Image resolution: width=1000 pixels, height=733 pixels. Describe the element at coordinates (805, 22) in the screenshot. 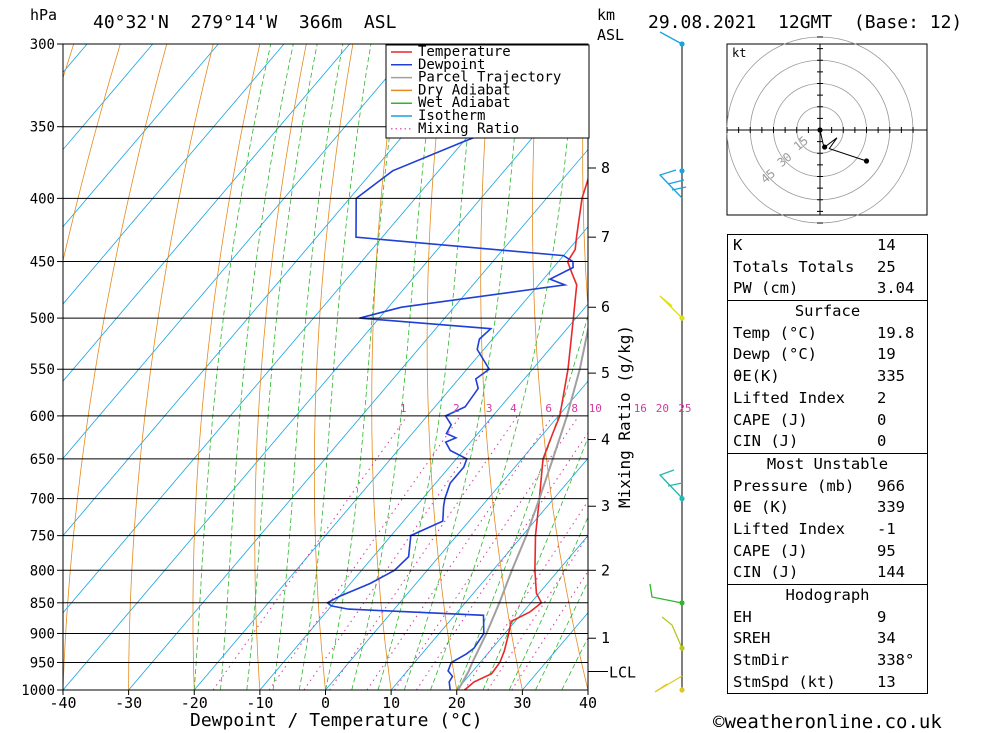

I see `datetime-label: 29.08.2021 12GMT (Base: 12)` at that location.